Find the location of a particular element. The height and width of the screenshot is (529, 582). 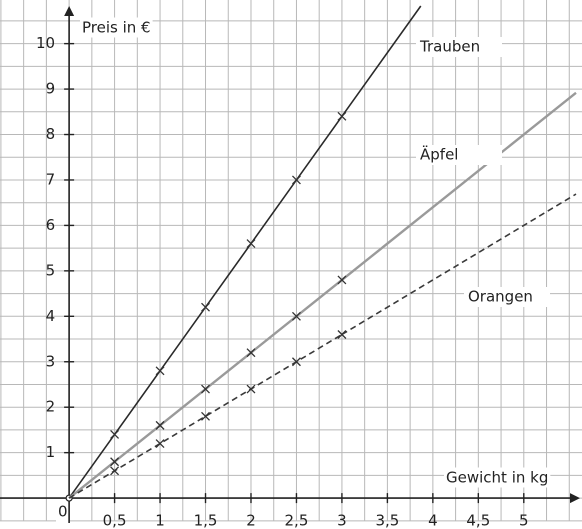

y-tick-label: 4 is located at coordinates (51, 316).